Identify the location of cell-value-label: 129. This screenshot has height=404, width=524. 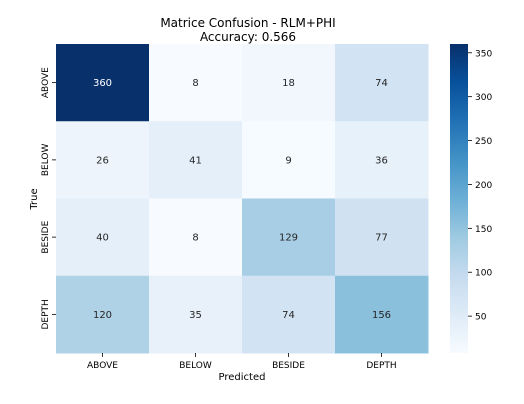
(288, 238).